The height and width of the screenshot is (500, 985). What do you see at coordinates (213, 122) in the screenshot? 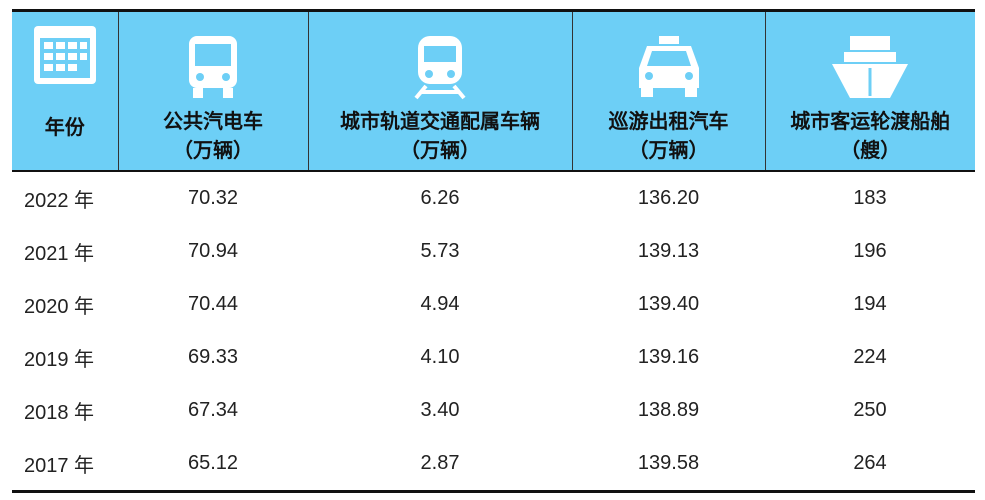
I see `header-label: 公共汽电车` at bounding box center [213, 122].